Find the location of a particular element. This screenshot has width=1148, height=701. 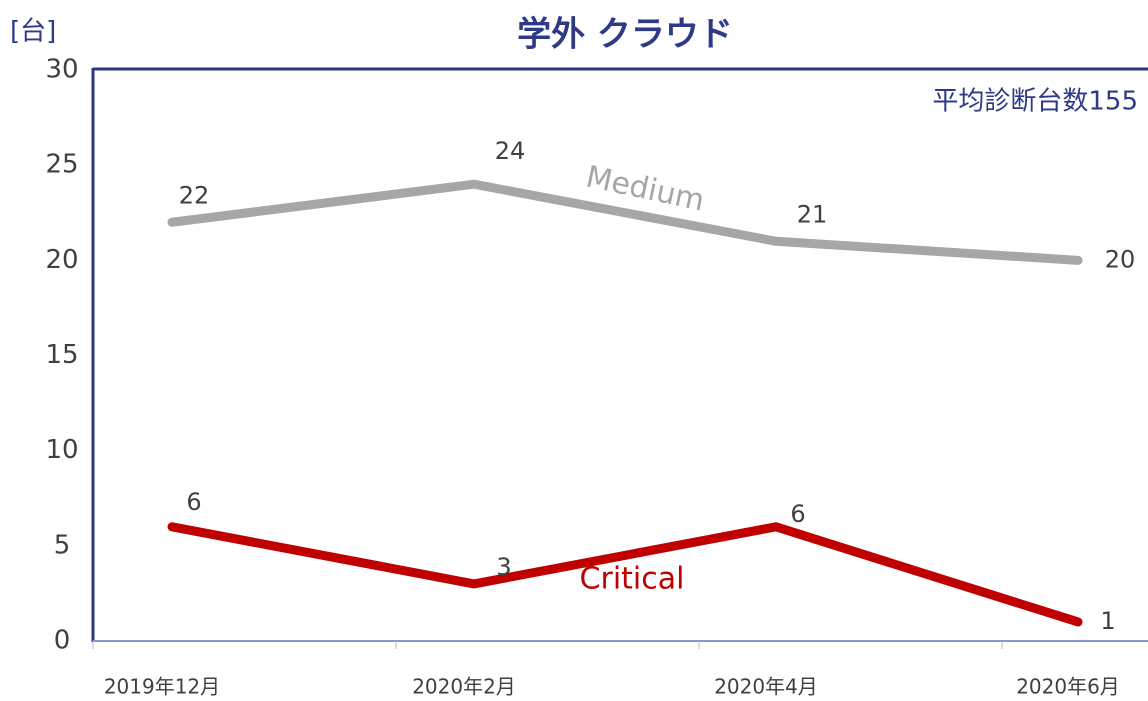

data-label: 22 is located at coordinates (194, 195).